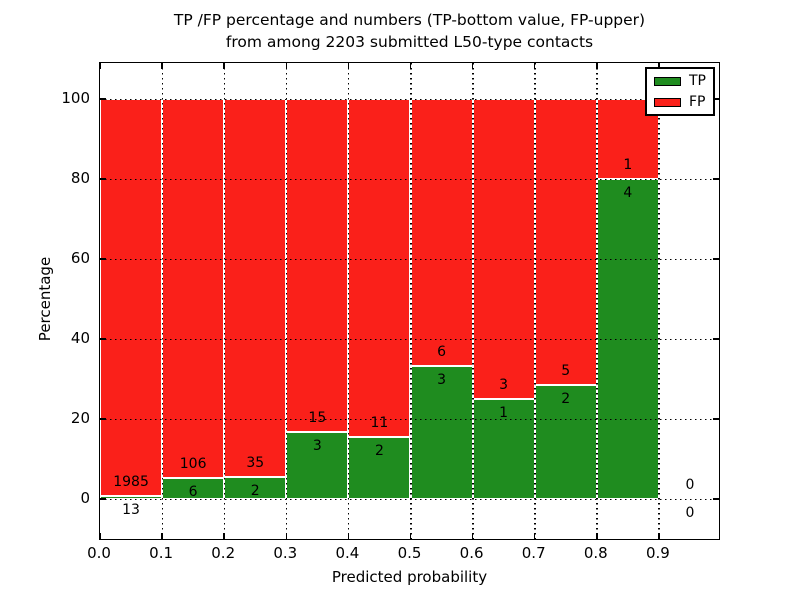  I want to click on fp-bar-segment-0.6-0.7, so click(503, 249).